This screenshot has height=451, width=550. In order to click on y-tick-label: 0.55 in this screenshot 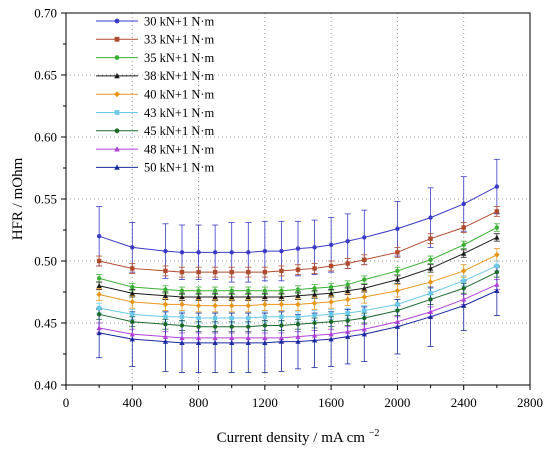, I will do `click(45, 199)`.